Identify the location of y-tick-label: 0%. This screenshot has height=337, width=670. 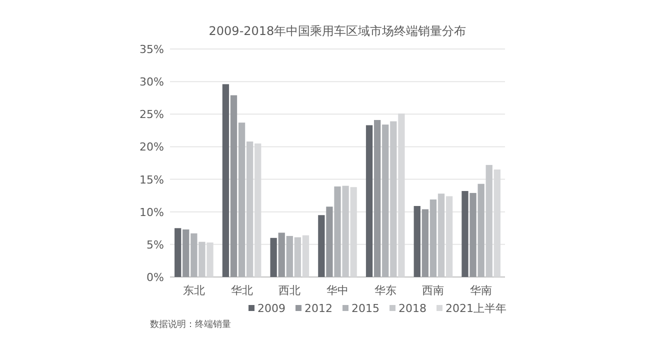
(155, 277).